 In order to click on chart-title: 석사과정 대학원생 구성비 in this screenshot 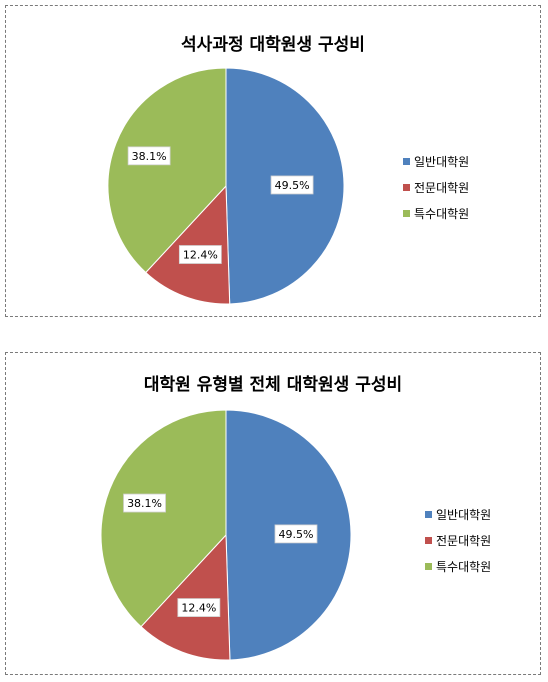, I will do `click(273, 45)`.